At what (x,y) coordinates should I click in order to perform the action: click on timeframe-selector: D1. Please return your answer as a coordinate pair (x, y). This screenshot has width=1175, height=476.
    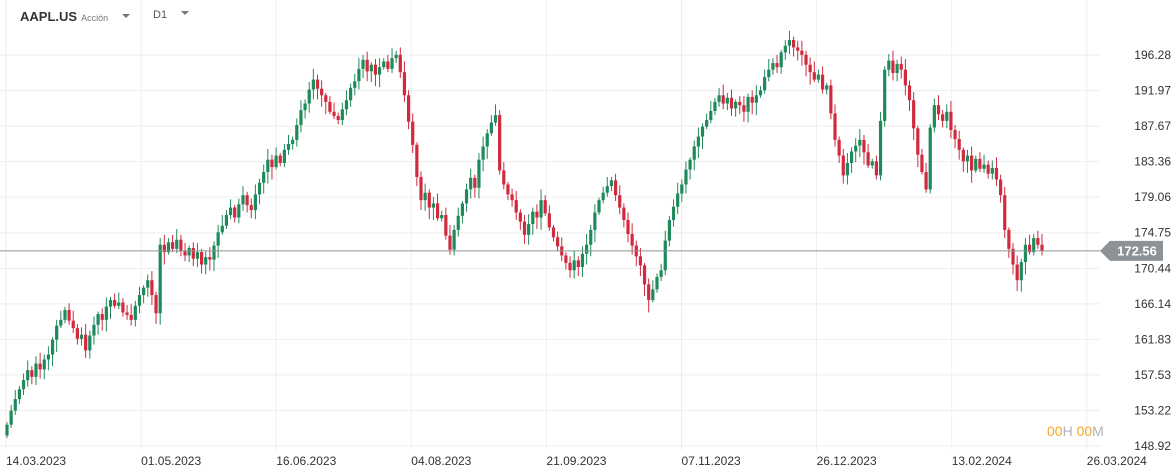
    Looking at the image, I should click on (171, 15).